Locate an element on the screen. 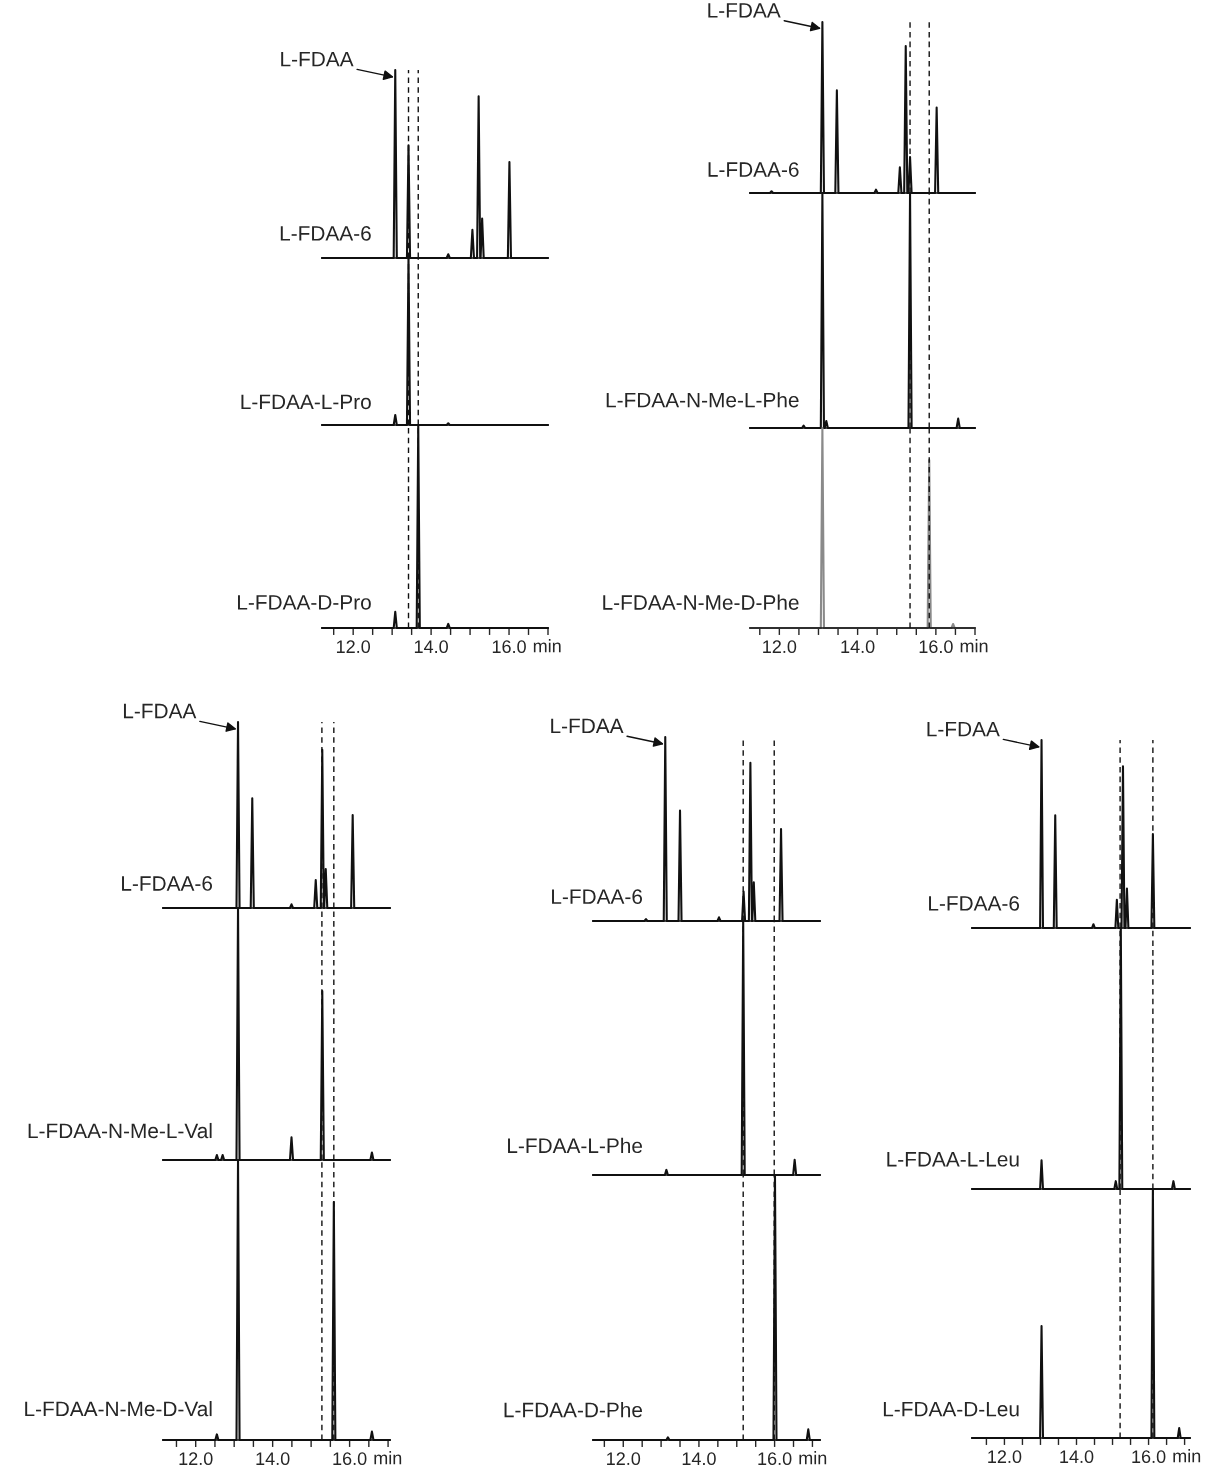  series-label: L-FDAA-L-Pro is located at coordinates (306, 402).